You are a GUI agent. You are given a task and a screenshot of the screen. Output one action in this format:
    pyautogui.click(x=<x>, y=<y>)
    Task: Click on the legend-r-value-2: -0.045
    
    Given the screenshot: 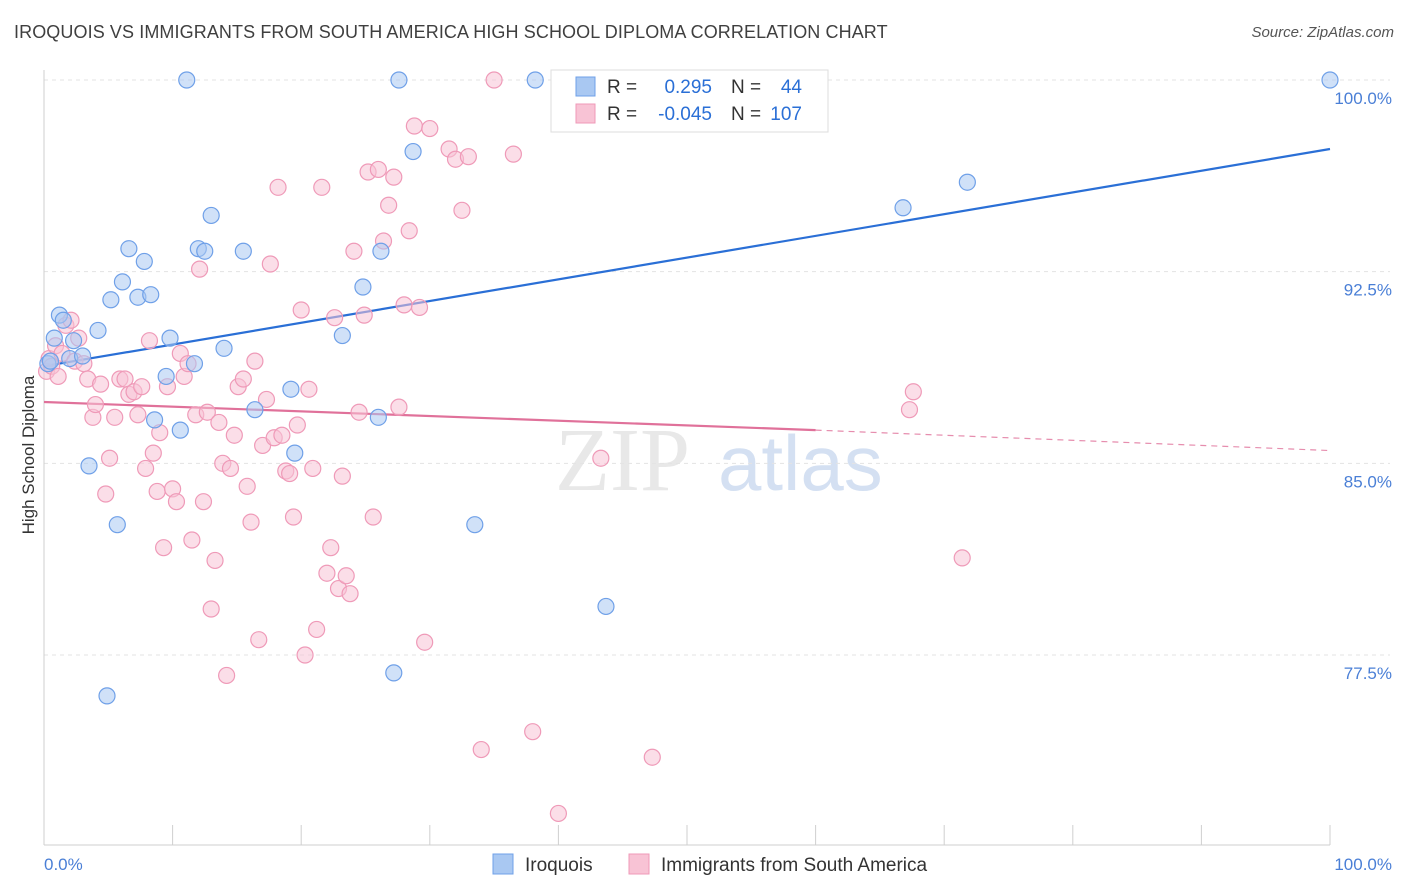 What is the action you would take?
    pyautogui.click(x=685, y=114)
    